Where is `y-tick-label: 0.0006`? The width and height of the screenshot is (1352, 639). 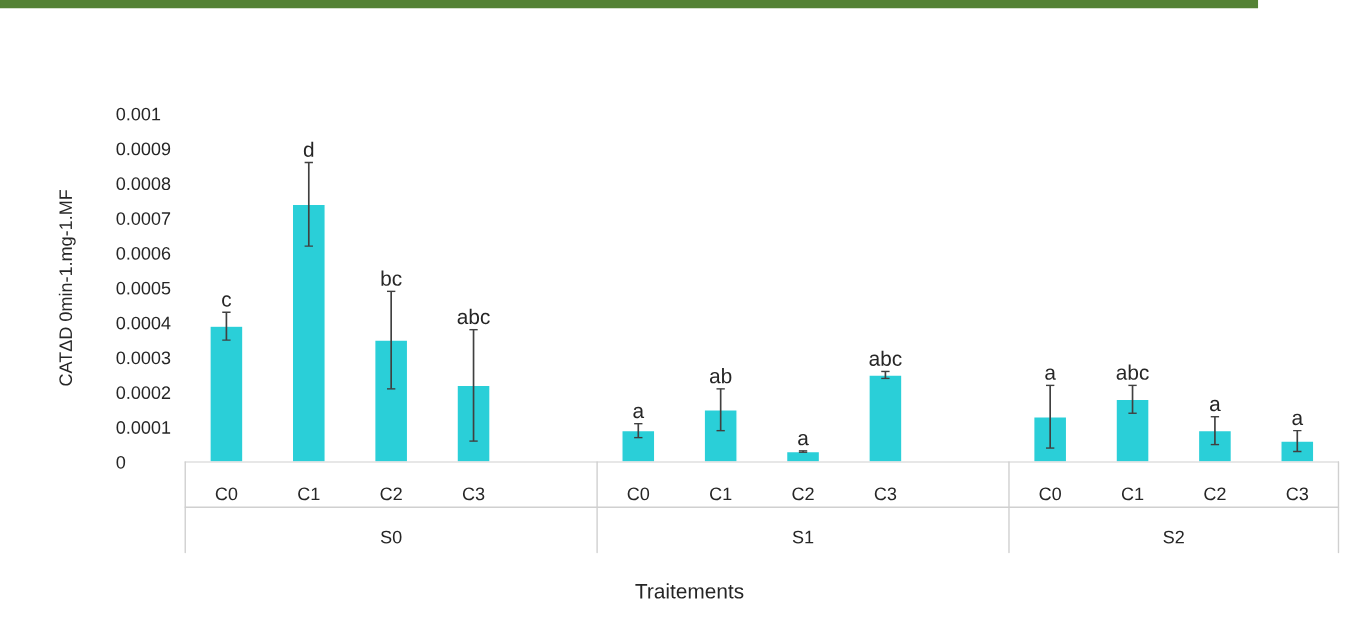
y-tick-label: 0.0006 is located at coordinates (143, 253).